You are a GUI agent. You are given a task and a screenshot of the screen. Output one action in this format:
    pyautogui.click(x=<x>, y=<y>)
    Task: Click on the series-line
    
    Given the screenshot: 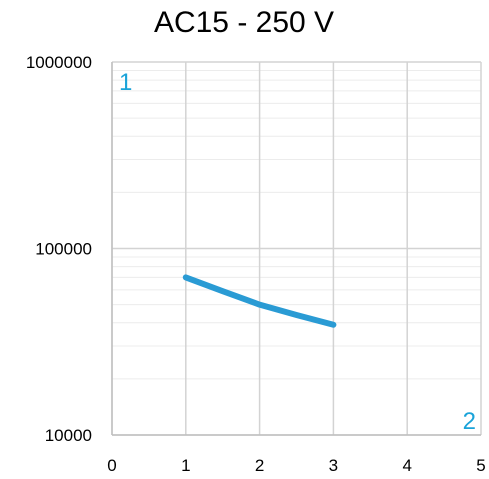 What is the action you would take?
    pyautogui.click(x=259, y=301)
    